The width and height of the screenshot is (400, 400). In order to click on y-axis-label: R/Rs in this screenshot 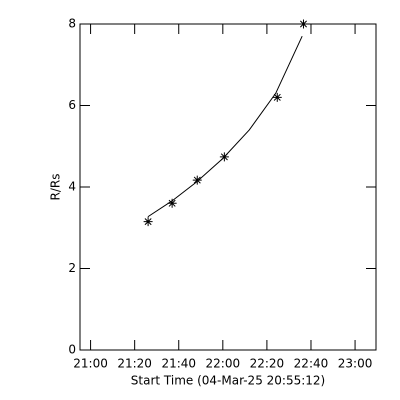, I will do `click(56, 187)`.